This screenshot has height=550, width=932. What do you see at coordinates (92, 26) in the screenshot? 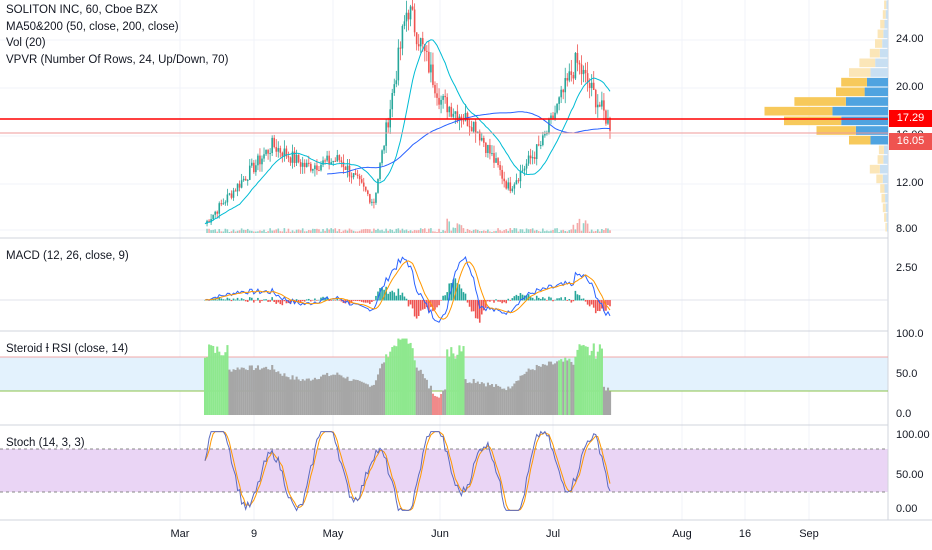
I see `study-ma: MA50&200 (50, close, 200, close)` at bounding box center [92, 26].